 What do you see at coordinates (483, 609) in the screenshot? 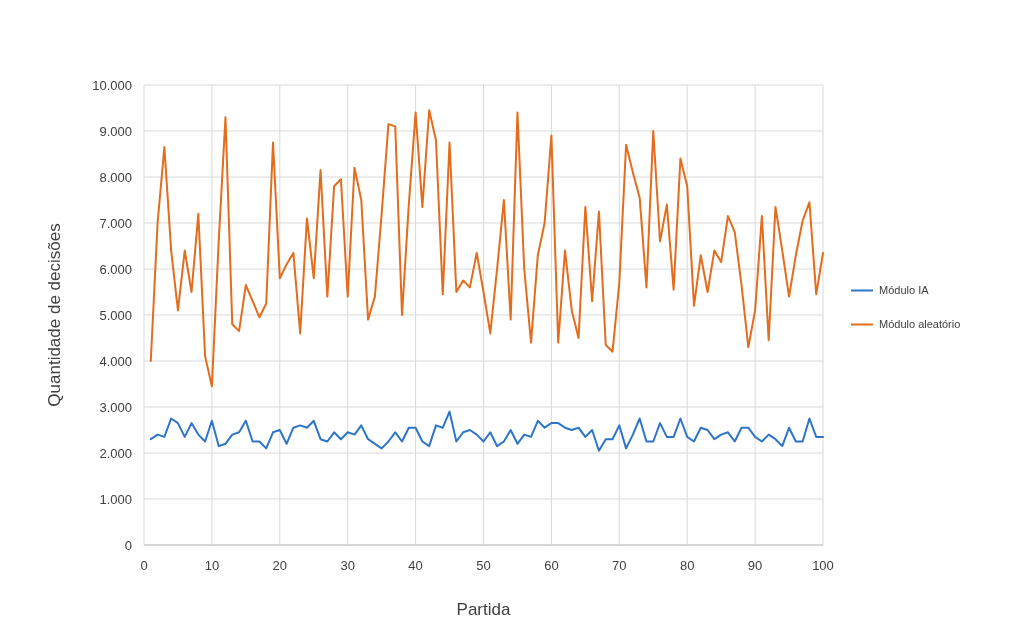
I see `x-axis-title: Partida` at bounding box center [483, 609].